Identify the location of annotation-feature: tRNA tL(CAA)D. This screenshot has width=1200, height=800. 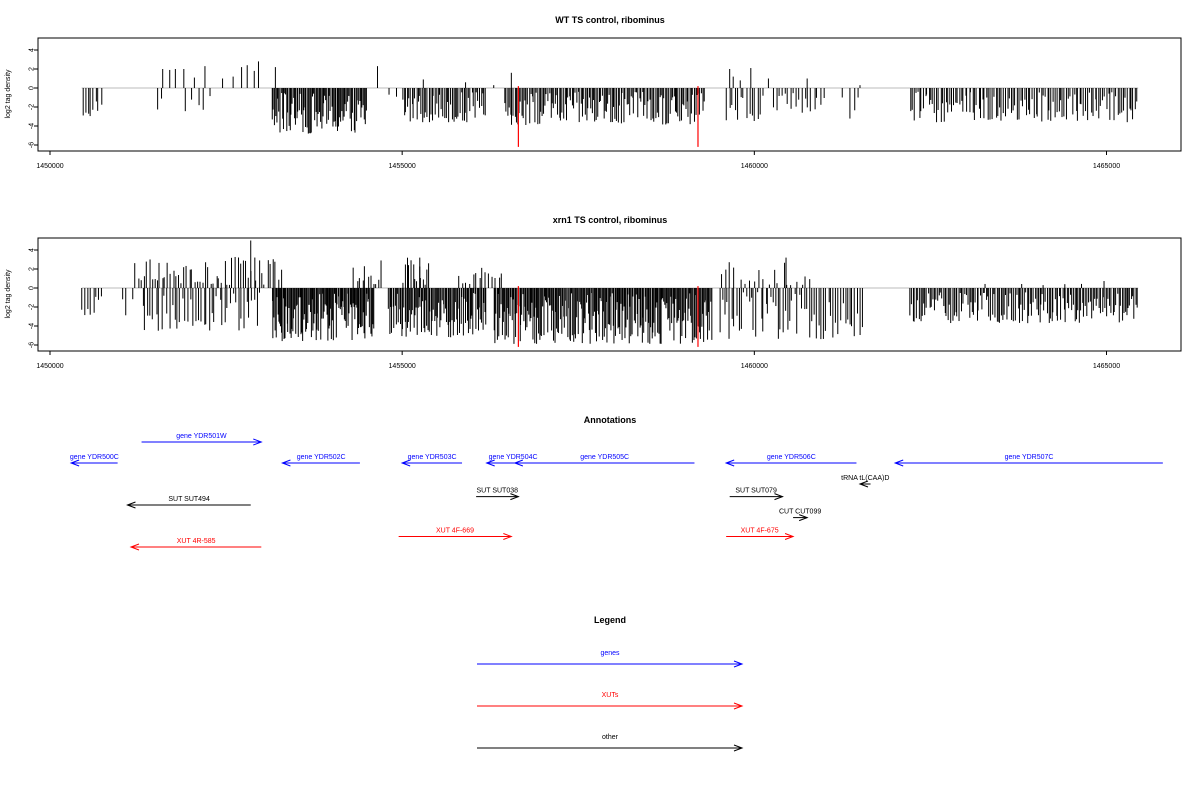
(865, 481).